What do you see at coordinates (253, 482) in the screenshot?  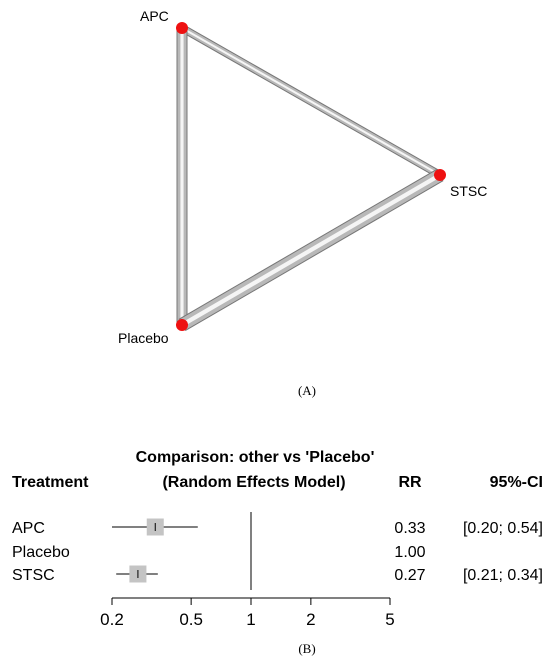 I see `forest-title-line2: (Random Effects Model)` at bounding box center [253, 482].